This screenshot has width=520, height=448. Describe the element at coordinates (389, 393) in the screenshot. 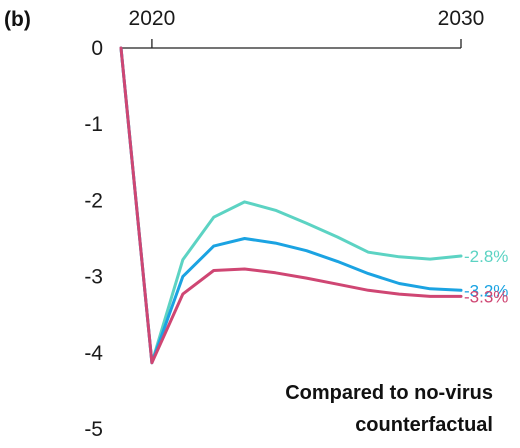

I see `annotation-line-1: Compared to no-virus` at that location.